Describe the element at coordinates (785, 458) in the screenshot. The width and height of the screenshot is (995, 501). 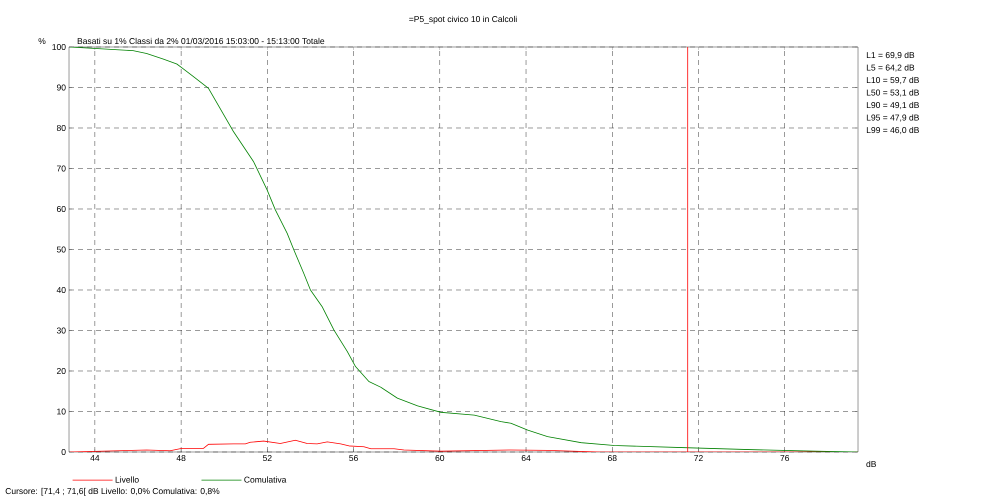
I see `x-tick-label: 76` at that location.